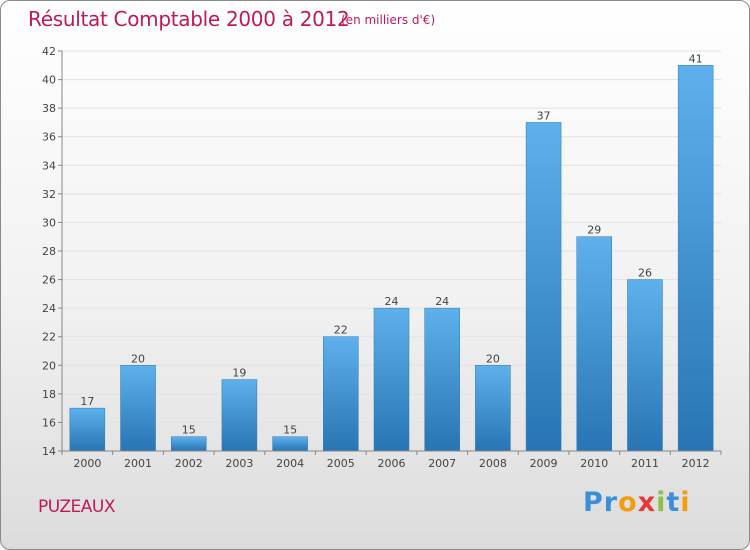 The image size is (750, 550). Describe the element at coordinates (611, 502) in the screenshot. I see `logo-letter: r` at that location.